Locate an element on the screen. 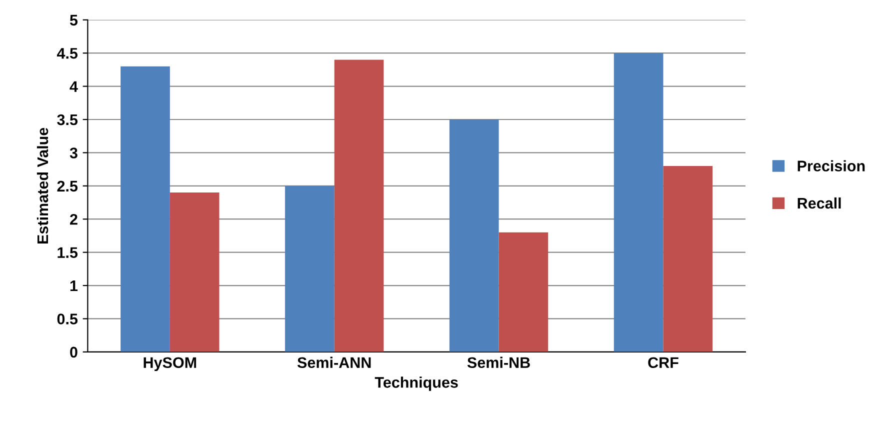 This screenshot has height=423, width=877. y-tick-label: 5 is located at coordinates (74, 20).